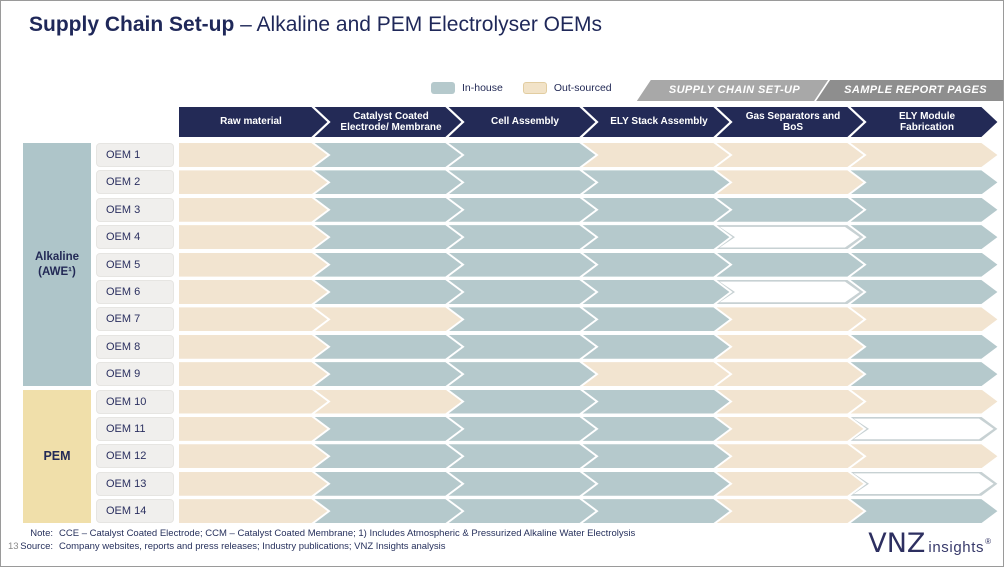  What do you see at coordinates (135, 511) in the screenshot?
I see `oem-row-label: OEM 14` at bounding box center [135, 511].